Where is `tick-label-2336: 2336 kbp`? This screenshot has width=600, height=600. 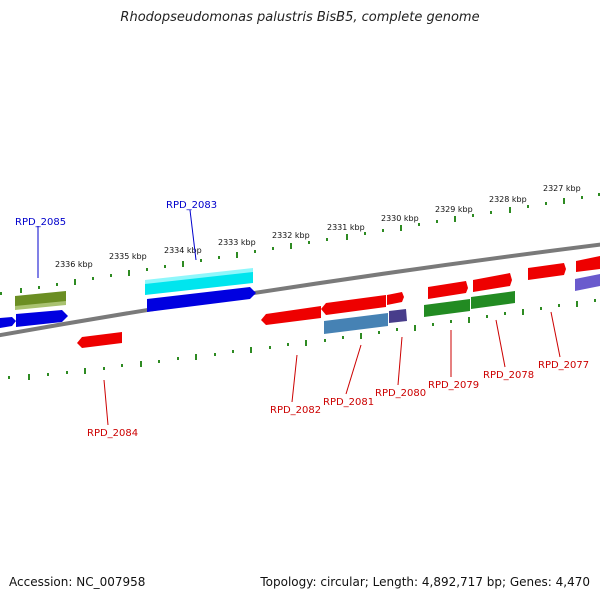
tick-label-2336: 2336 kbp is located at coordinates (74, 264).